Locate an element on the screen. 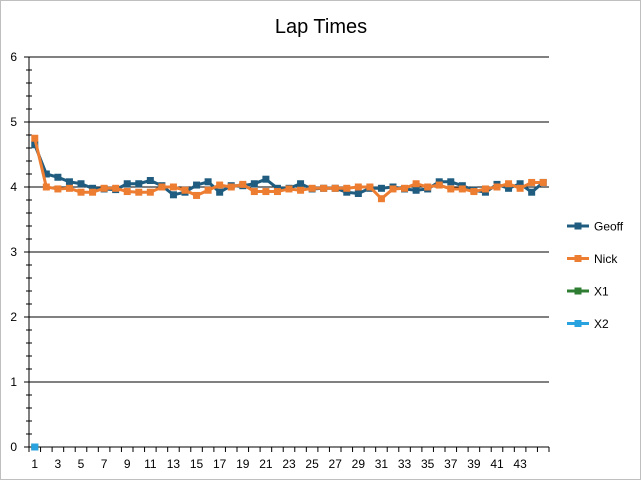 The width and height of the screenshot is (641, 481). legend-label: Geoff is located at coordinates (609, 227).